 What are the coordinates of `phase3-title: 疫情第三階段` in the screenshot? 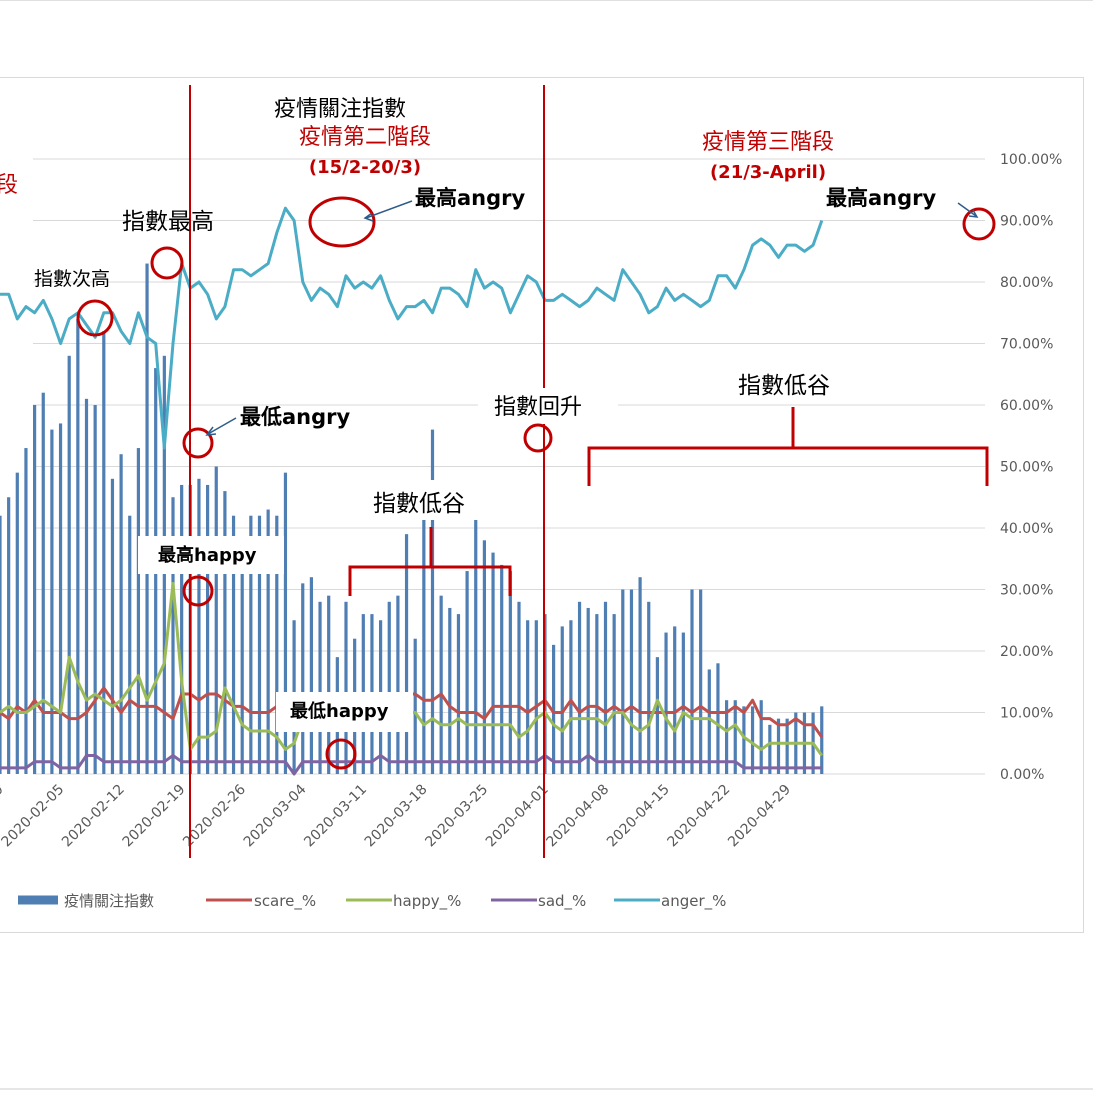 It's located at (768, 142).